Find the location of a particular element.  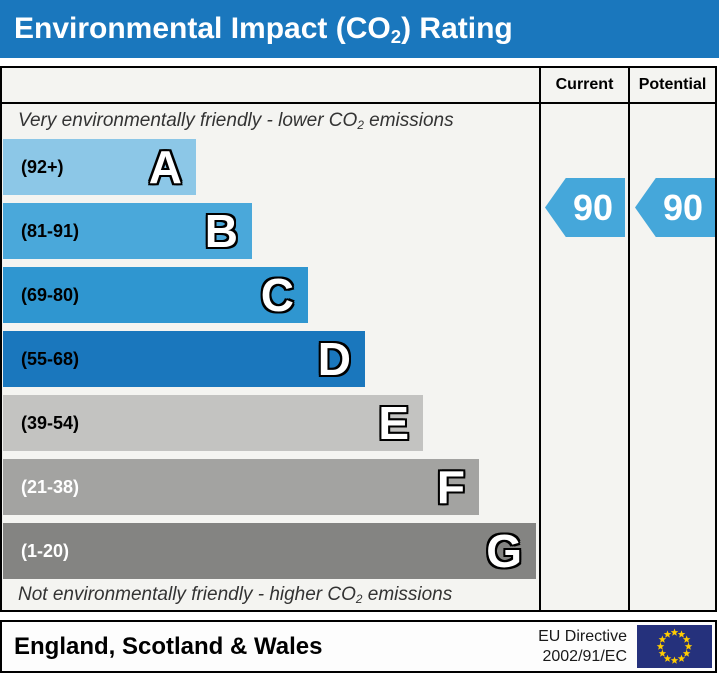

band-d-letter: D is located at coordinates (334, 359).